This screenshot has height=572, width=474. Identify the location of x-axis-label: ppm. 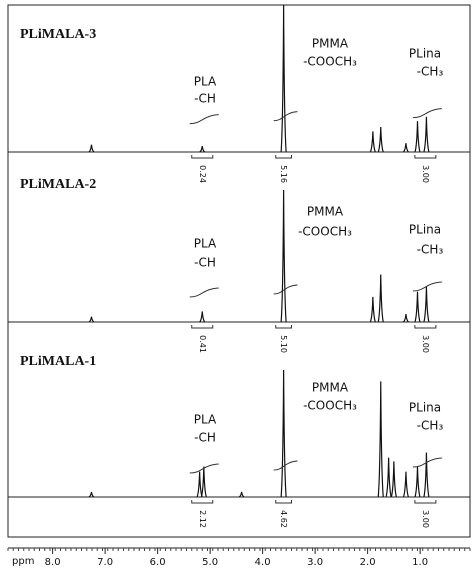
(23, 561).